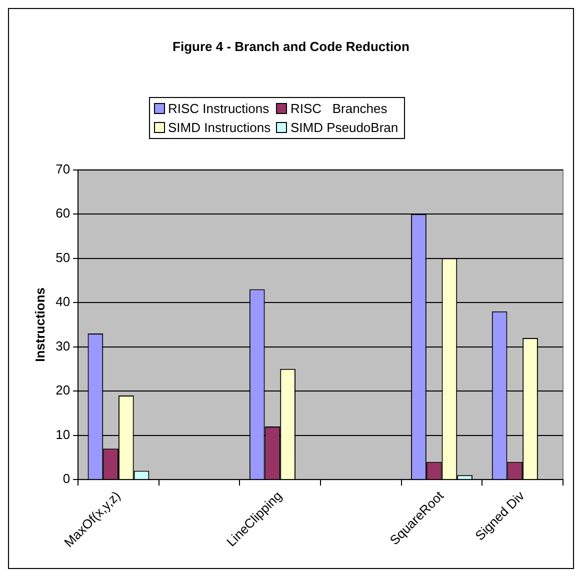 The image size is (584, 579). Describe the element at coordinates (40, 324) in the screenshot. I see `y-axis-title: Instructions` at that location.